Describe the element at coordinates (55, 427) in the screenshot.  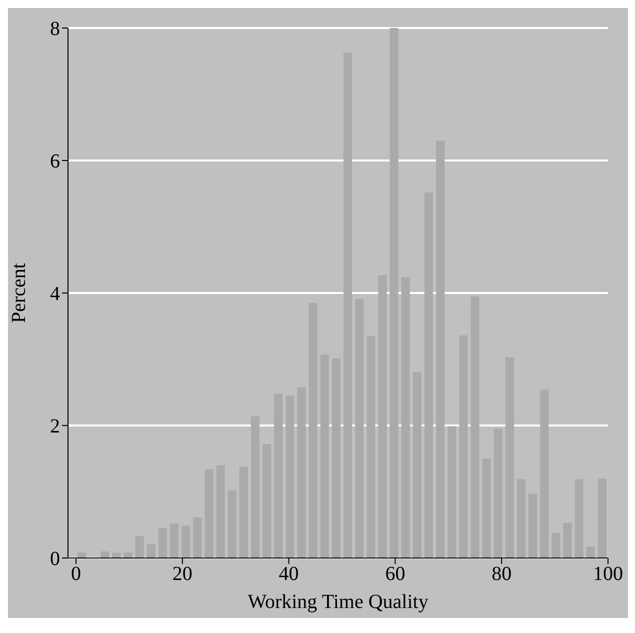
I see `y-tick-label: 2` at that location.